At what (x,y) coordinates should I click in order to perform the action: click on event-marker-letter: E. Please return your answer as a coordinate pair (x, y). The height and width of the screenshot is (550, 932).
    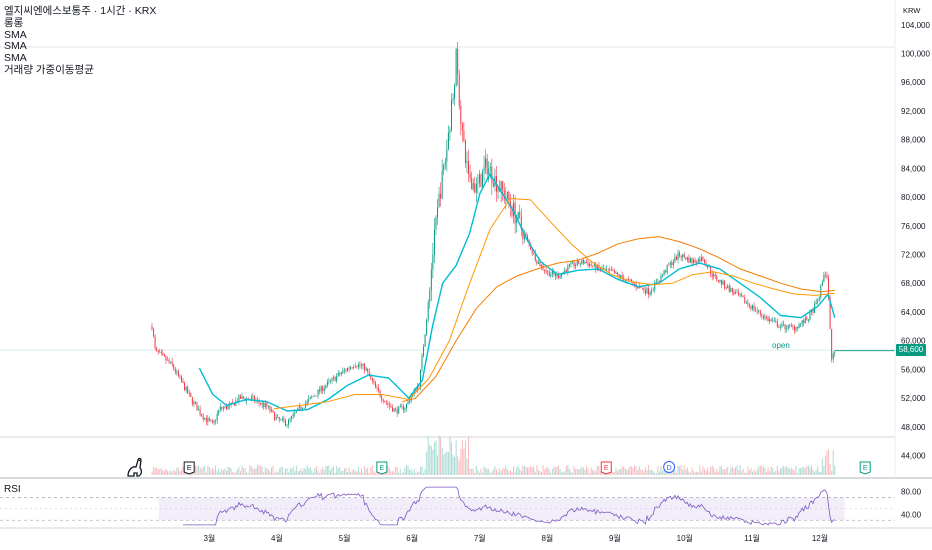
    Looking at the image, I should click on (382, 468).